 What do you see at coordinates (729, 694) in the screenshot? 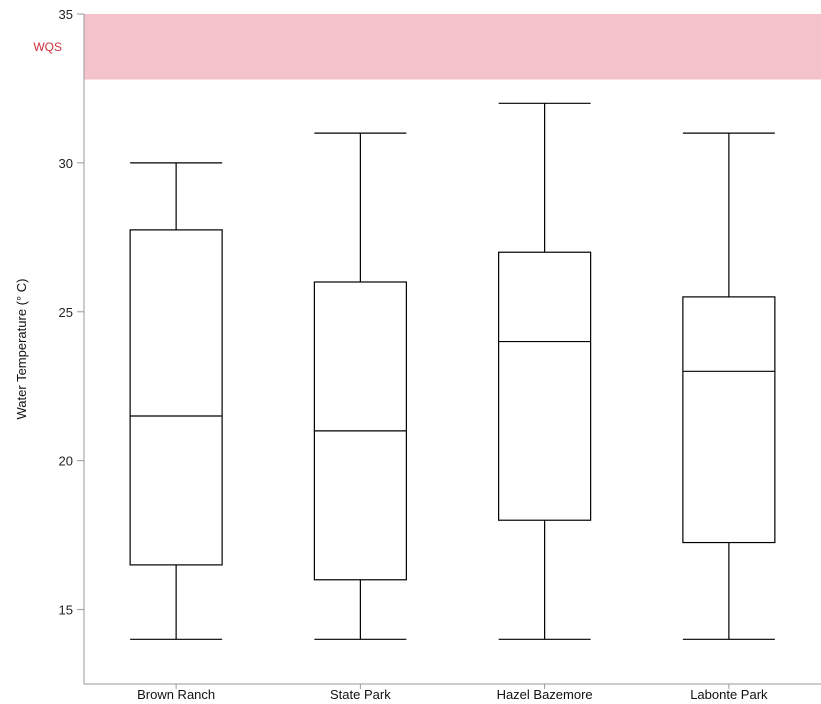
I see `x-category-label: Labonte Park` at bounding box center [729, 694].